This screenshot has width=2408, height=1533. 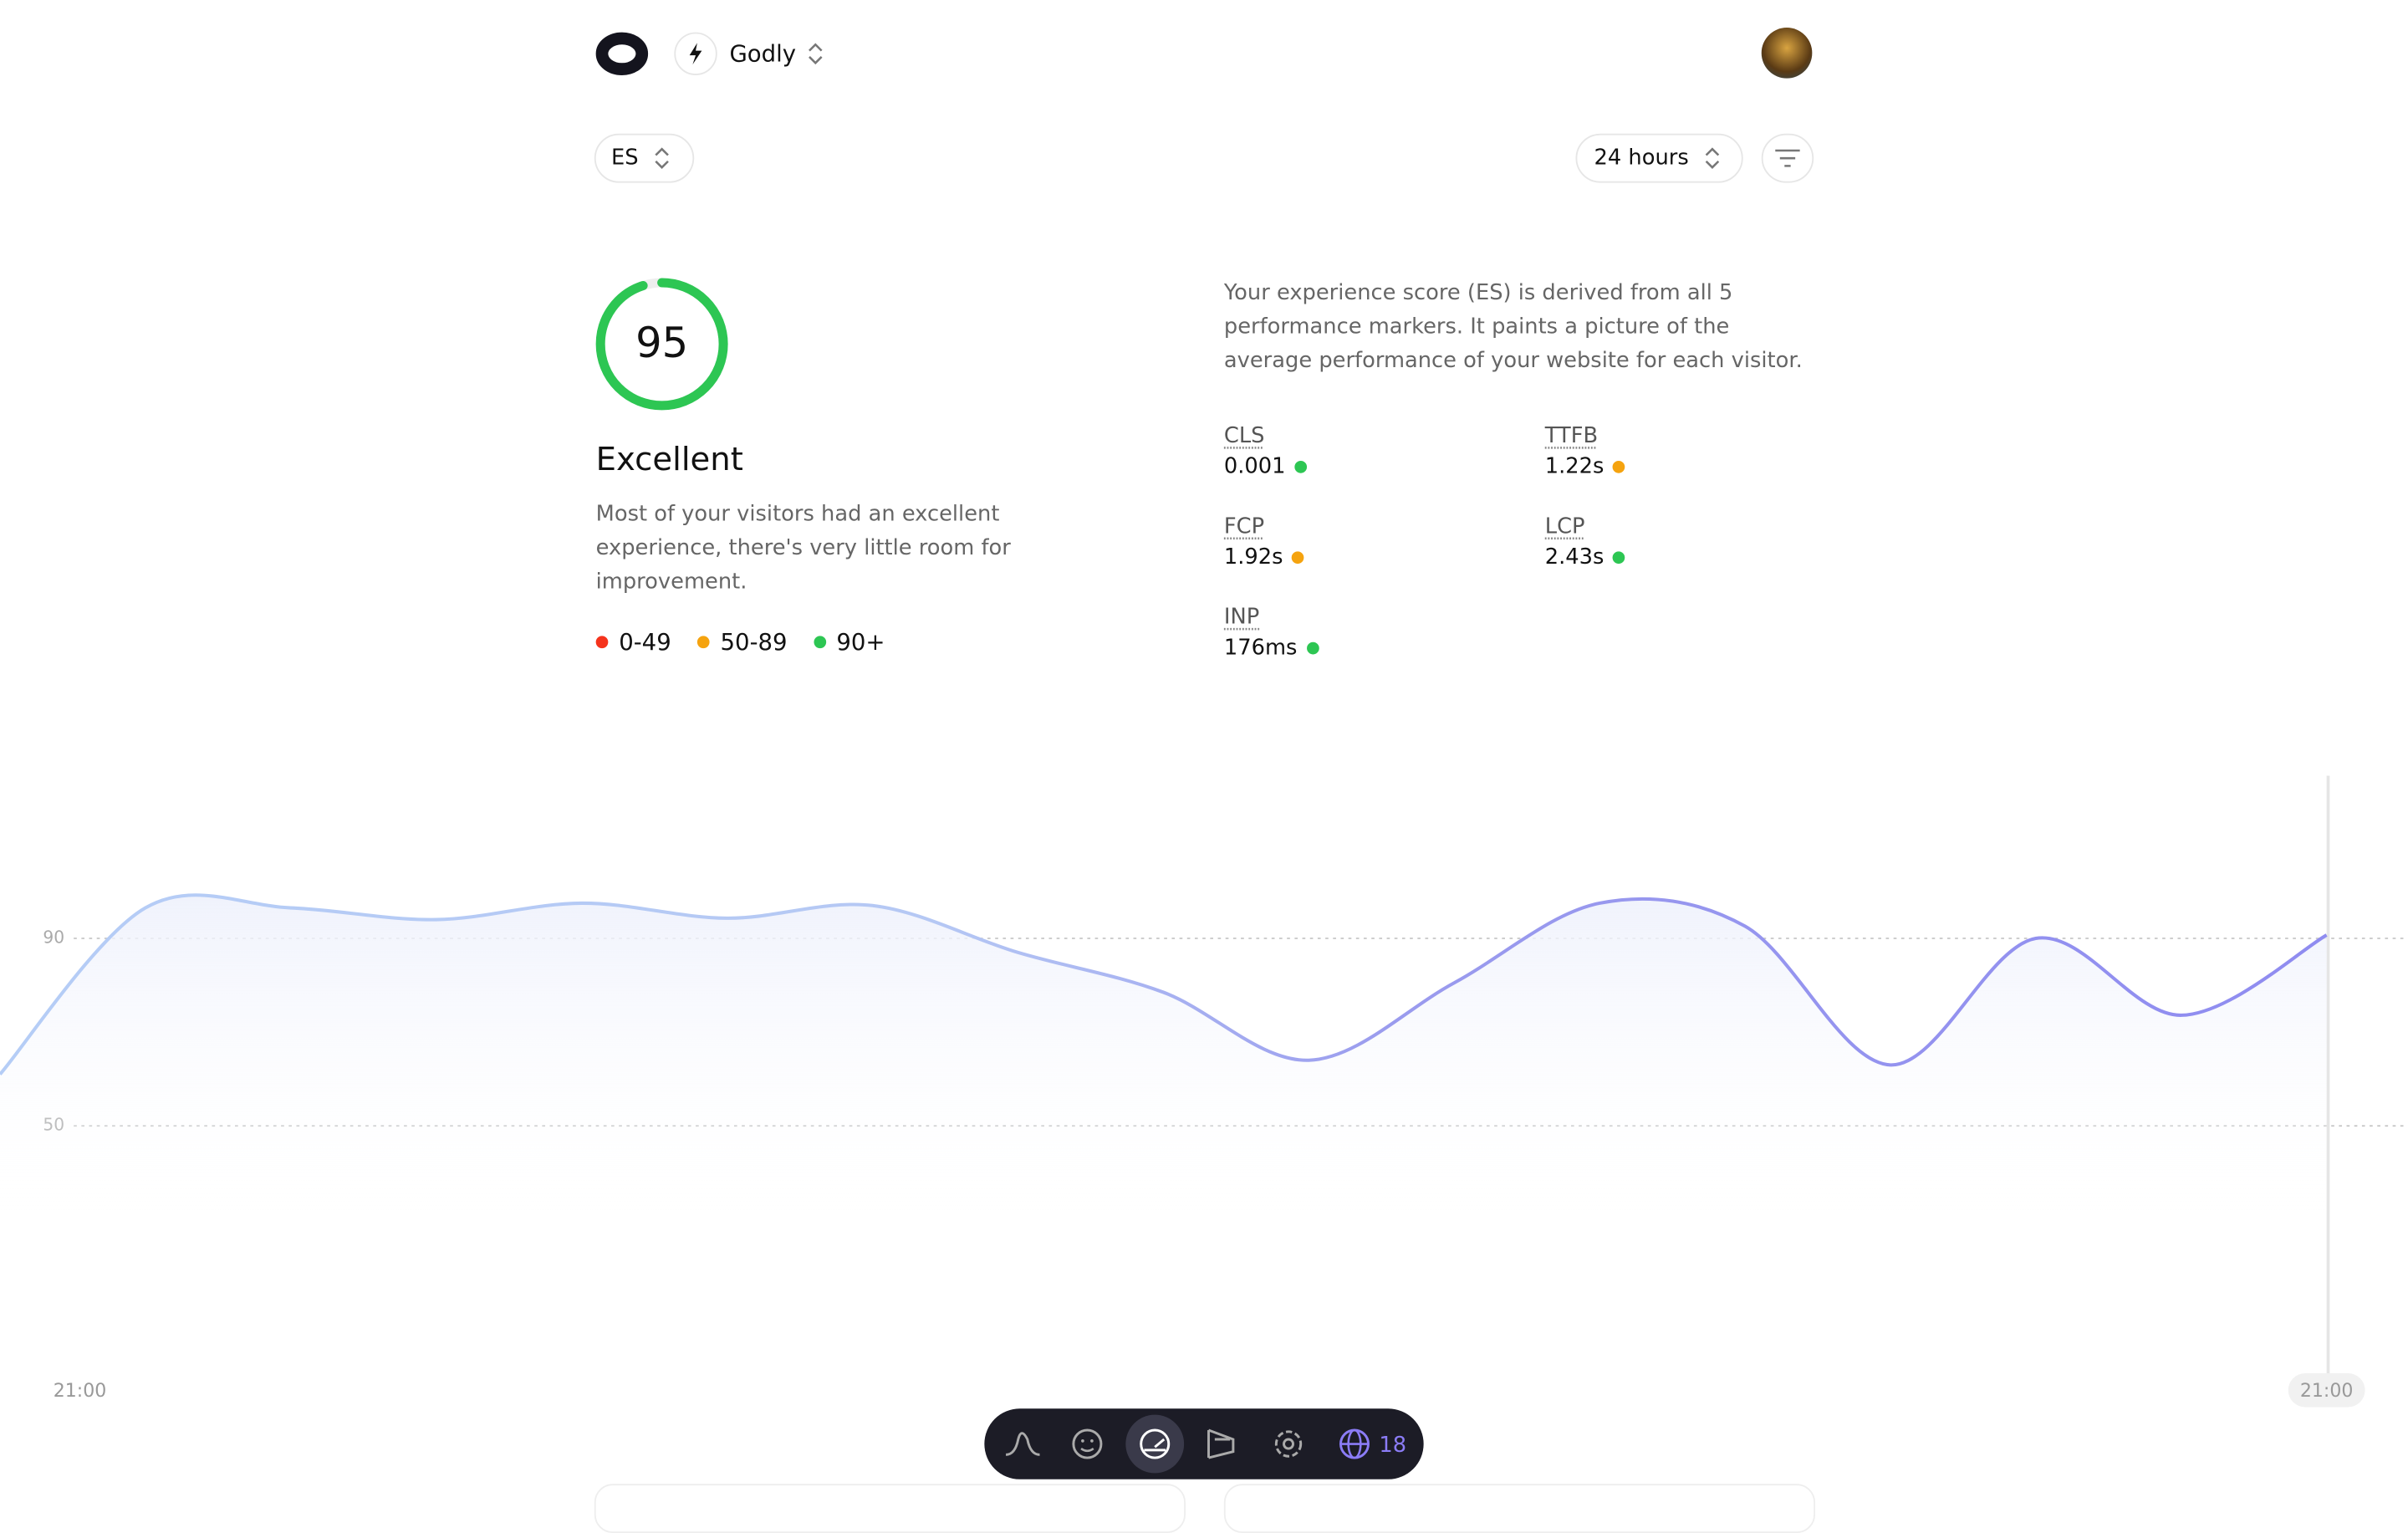 I want to click on dock-icon-speed, so click(x=1154, y=1444).